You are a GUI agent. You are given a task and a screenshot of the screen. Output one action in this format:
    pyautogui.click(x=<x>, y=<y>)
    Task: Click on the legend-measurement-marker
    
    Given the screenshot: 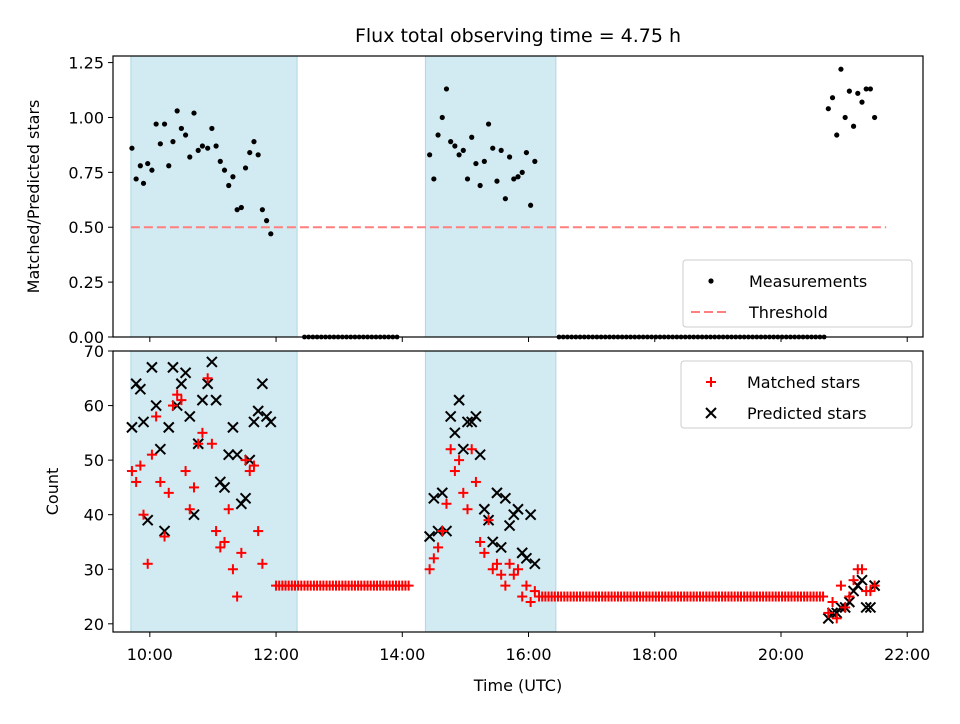 What is the action you would take?
    pyautogui.click(x=711, y=281)
    